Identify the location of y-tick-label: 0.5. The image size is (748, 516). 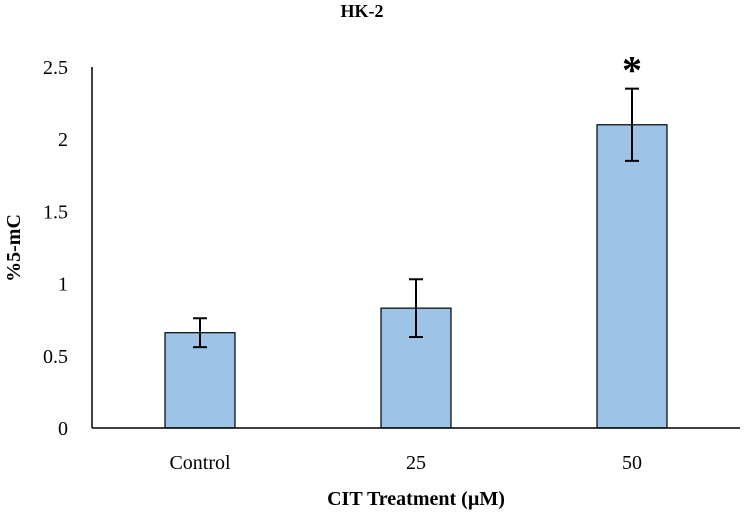
(55, 357).